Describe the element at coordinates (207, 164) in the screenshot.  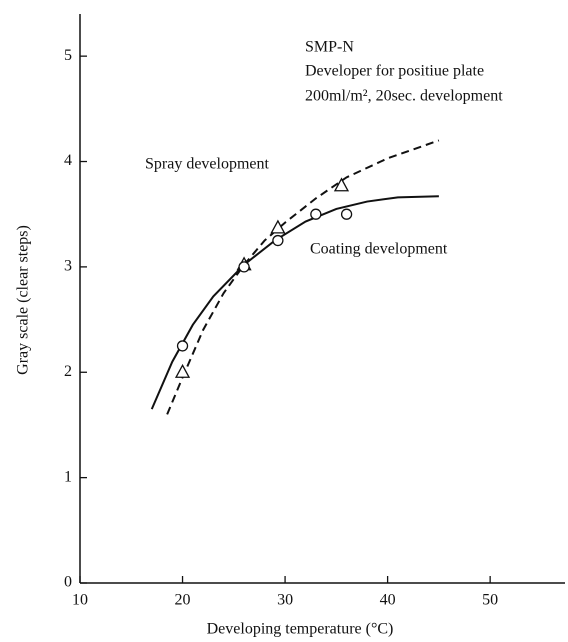
I see `series-label: Spray development` at that location.